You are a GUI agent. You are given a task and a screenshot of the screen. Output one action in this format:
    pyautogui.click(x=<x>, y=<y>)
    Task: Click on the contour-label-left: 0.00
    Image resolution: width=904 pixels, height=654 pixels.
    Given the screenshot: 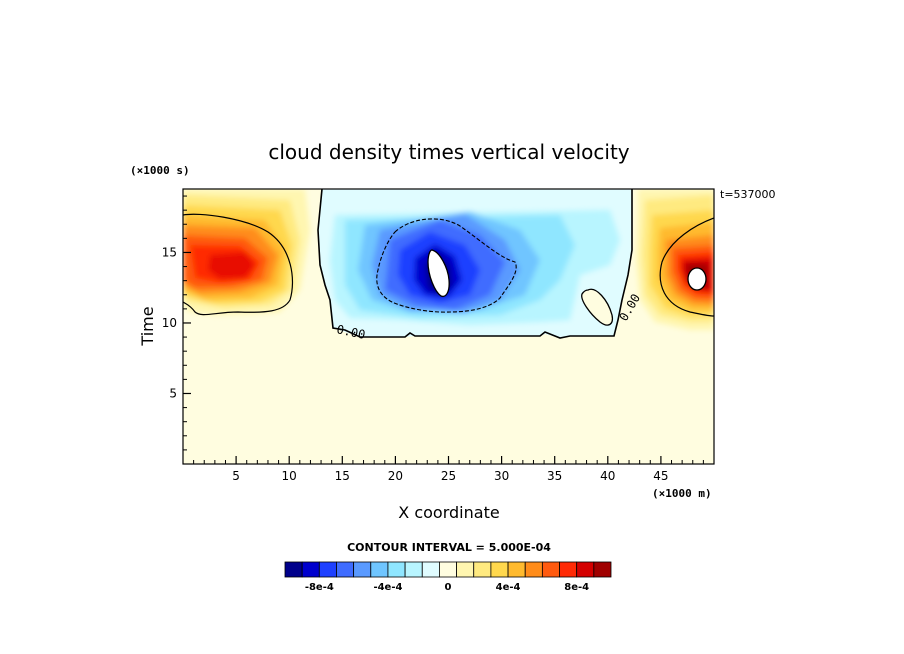 What is the action you would take?
    pyautogui.click(x=350, y=332)
    